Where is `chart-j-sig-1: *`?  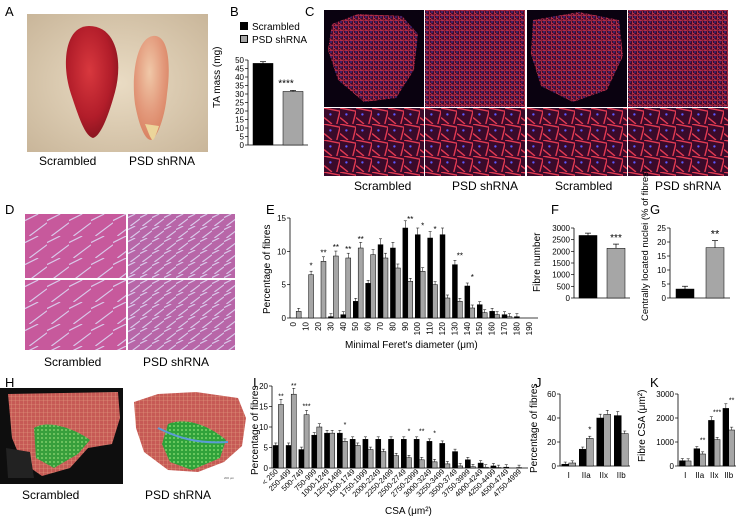
chart-j-sig-1: * is located at coordinates (589, 429).